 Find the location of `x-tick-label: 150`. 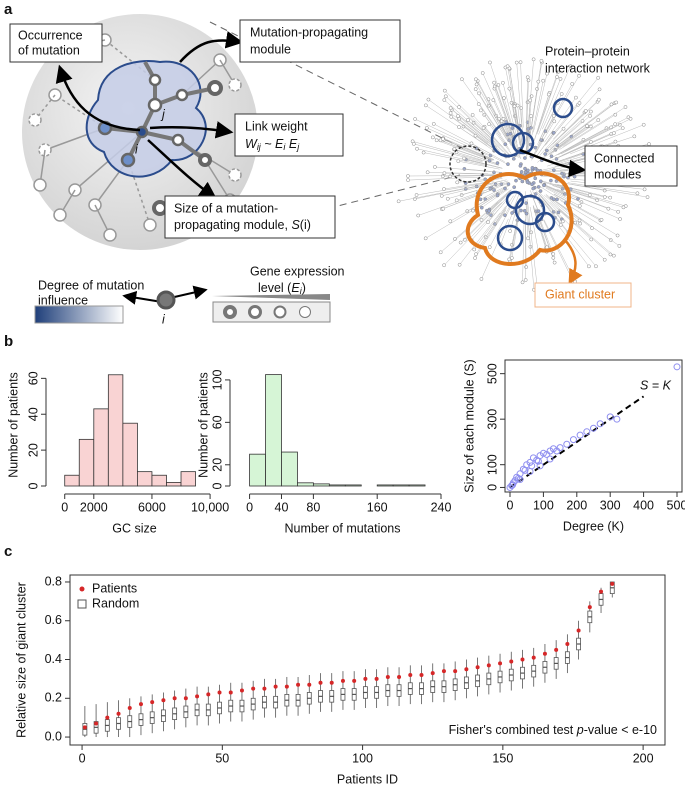

x-tick-label: 150 is located at coordinates (502, 758).